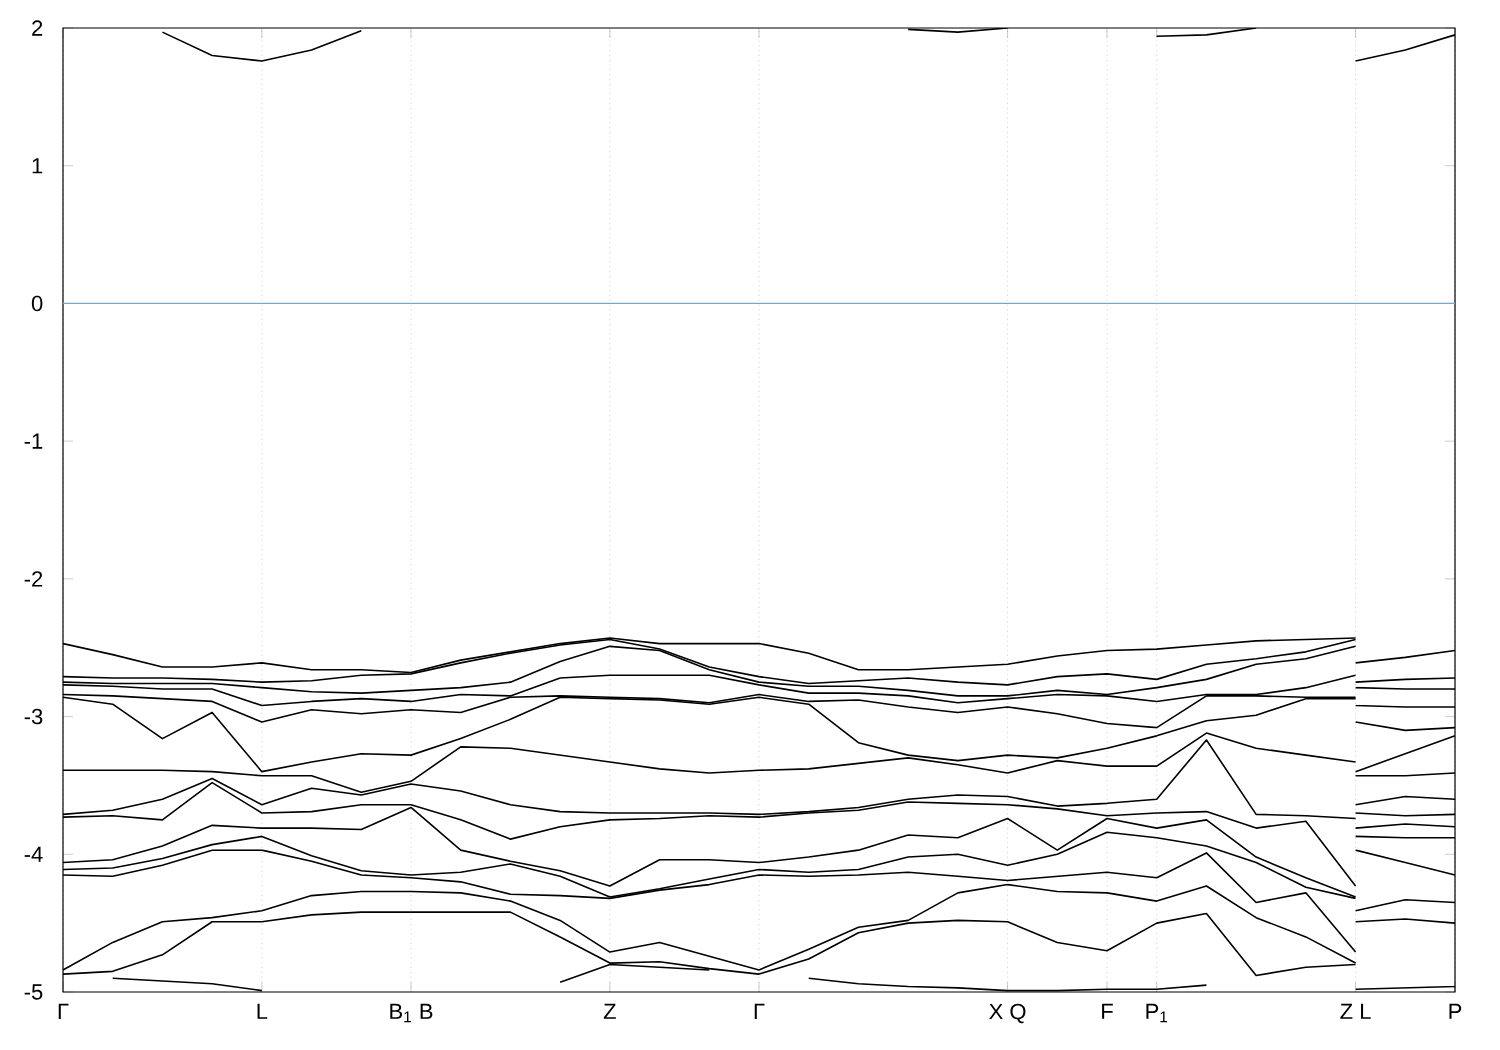  Describe the element at coordinates (37, 303) in the screenshot. I see `y-tick-label: 0` at that location.